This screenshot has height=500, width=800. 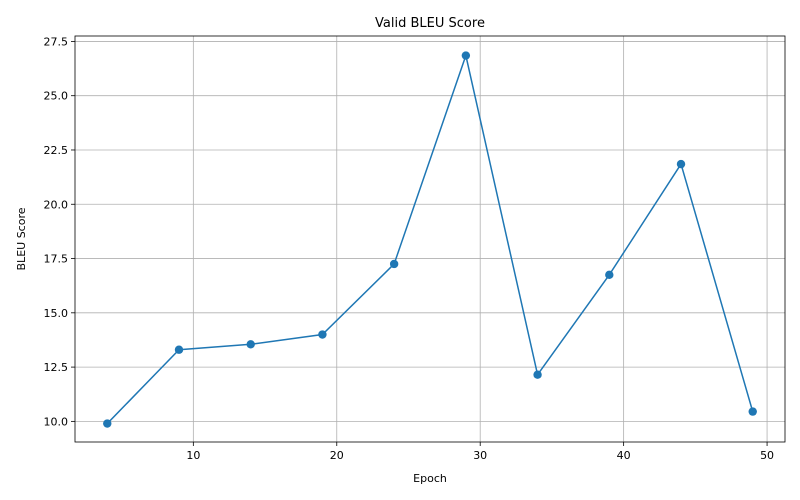 I want to click on x-tick-label: 50, so click(x=767, y=455).